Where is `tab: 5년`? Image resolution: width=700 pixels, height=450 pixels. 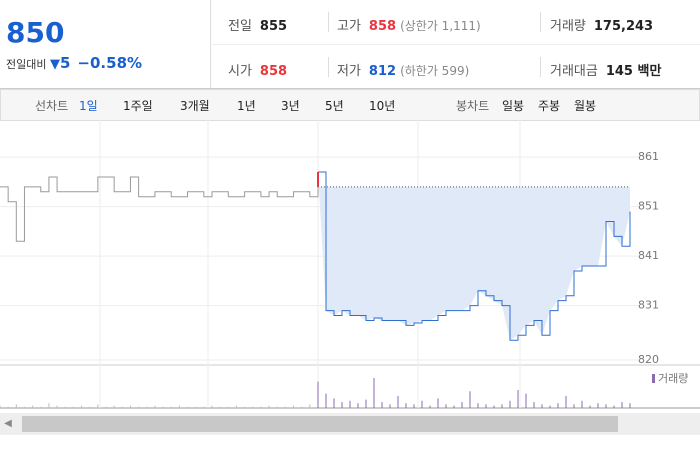
tab: 5년 is located at coordinates (334, 106).